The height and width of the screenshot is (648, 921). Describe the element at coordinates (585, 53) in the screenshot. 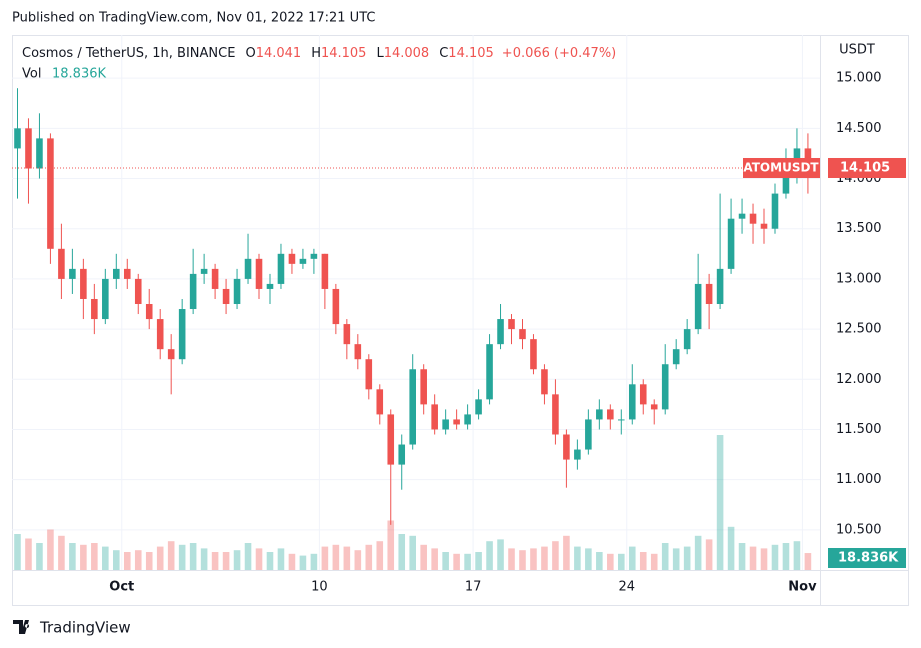

I see `change-pct: (+0.47%)` at that location.